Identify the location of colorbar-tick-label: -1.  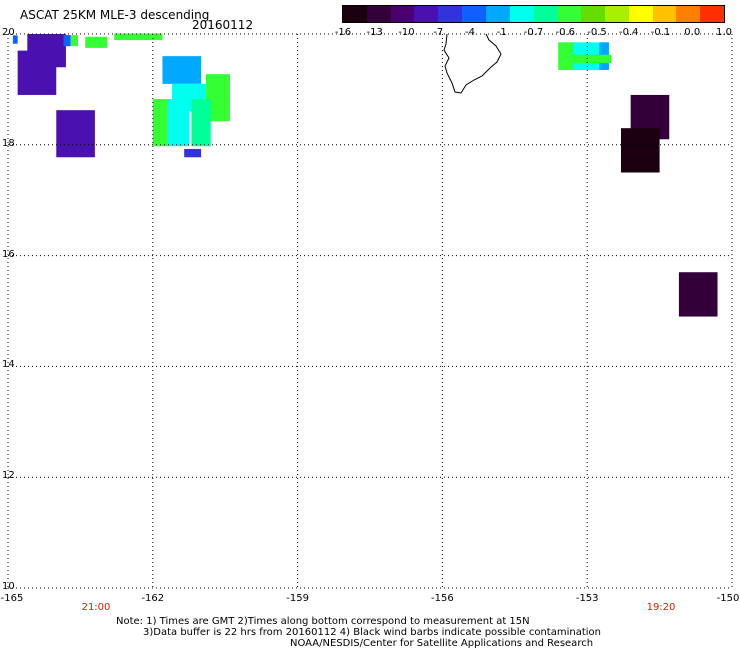
(501, 32).